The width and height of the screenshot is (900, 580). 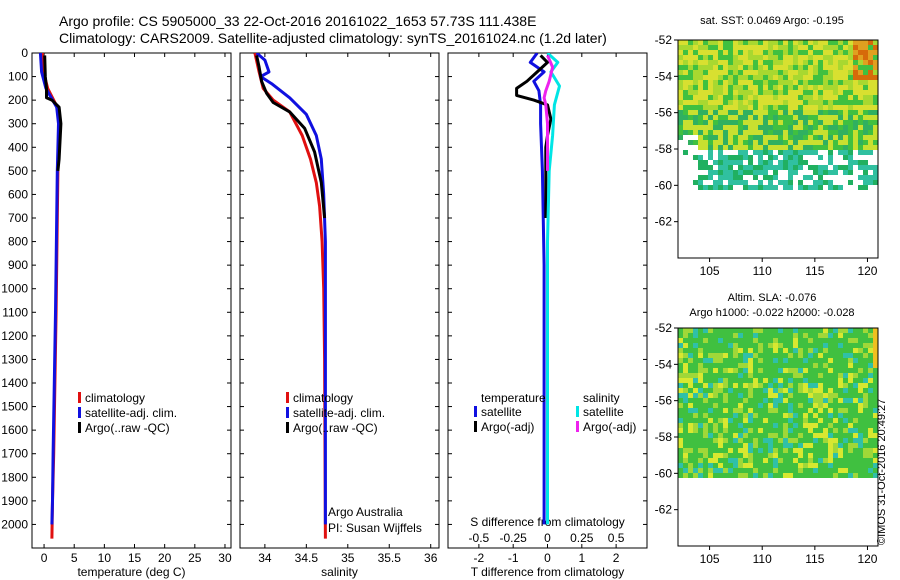 I want to click on x-tick-label: -2, so click(x=479, y=558).